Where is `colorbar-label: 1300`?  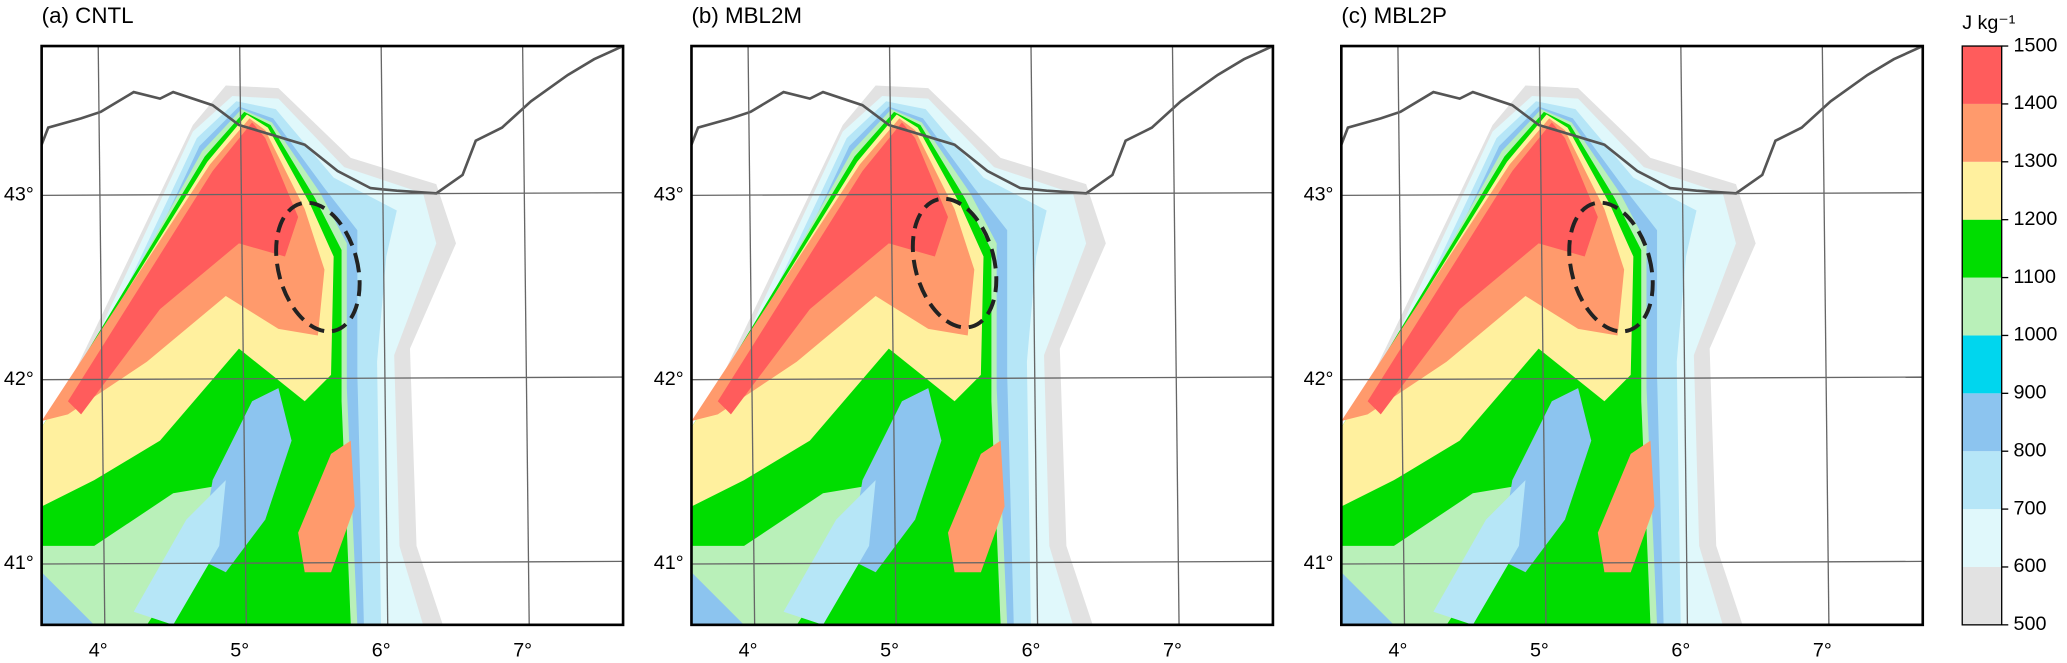
colorbar-label: 1300 is located at coordinates (2036, 161).